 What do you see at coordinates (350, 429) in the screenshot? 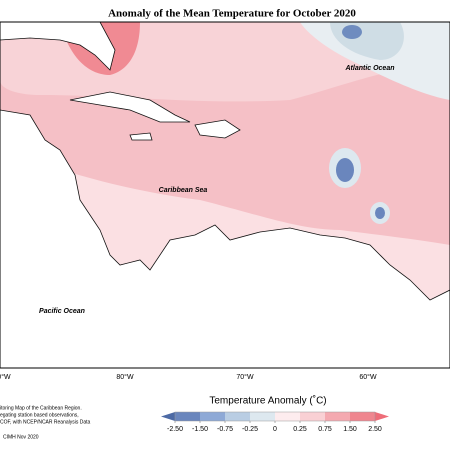
I see `colorbar-tick-label: 1.50` at bounding box center [350, 429].